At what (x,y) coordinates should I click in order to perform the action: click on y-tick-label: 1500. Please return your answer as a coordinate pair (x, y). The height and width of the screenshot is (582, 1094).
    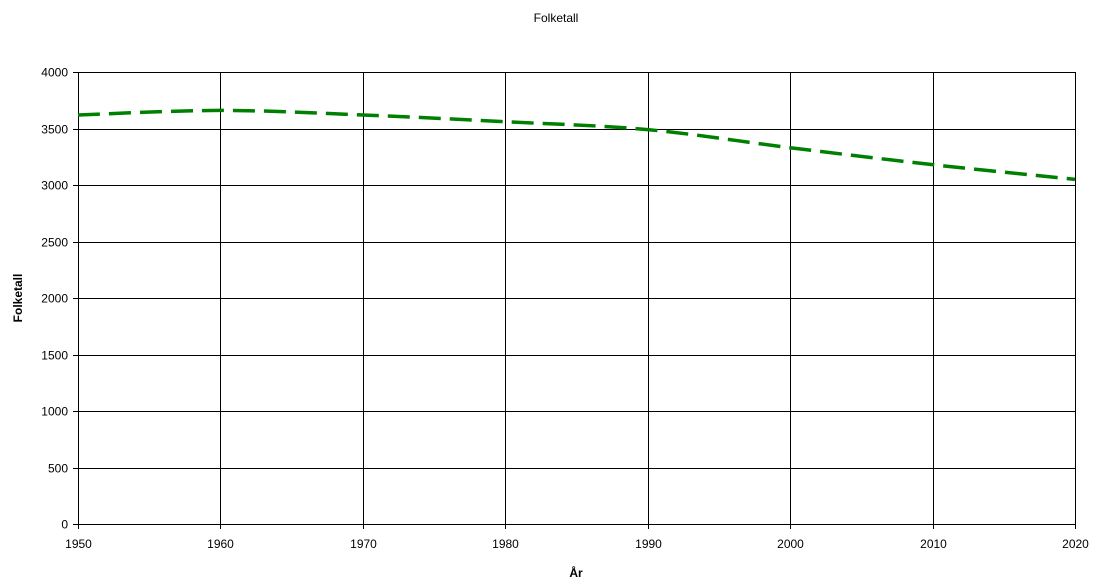
    Looking at the image, I should click on (54, 356).